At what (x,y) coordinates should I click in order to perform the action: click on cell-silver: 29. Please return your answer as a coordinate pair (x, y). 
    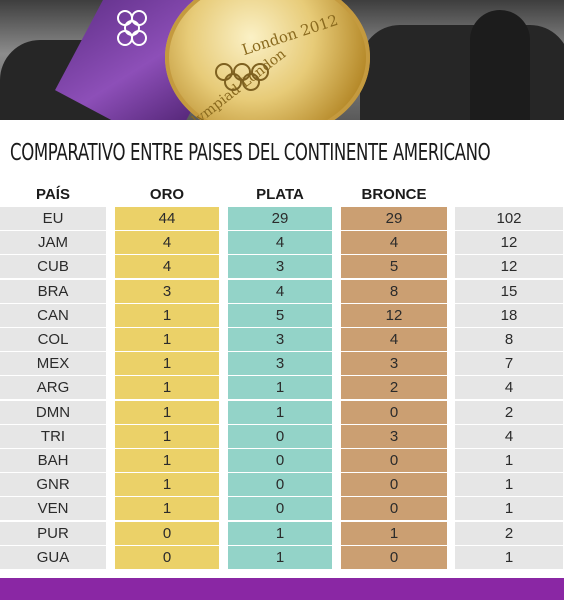
    Looking at the image, I should click on (280, 218).